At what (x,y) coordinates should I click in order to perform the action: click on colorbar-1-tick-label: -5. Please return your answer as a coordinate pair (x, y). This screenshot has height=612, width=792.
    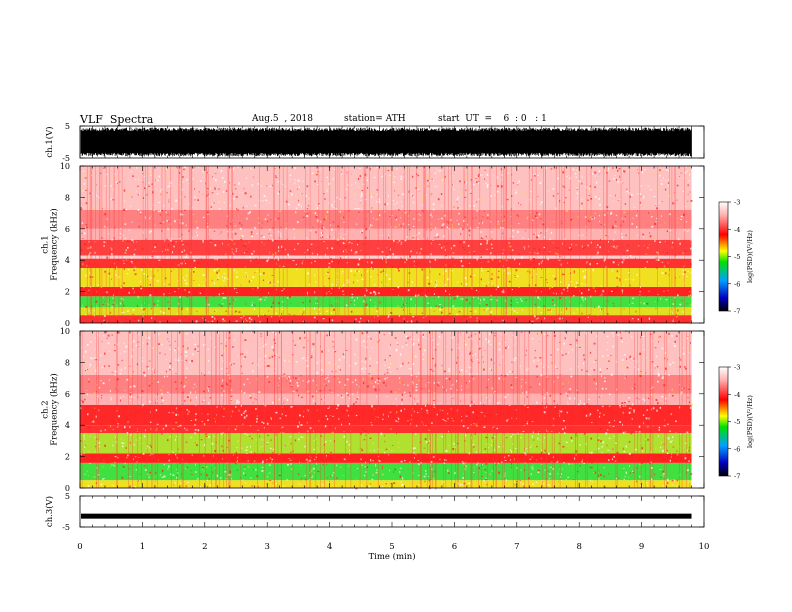
    Looking at the image, I should click on (737, 257).